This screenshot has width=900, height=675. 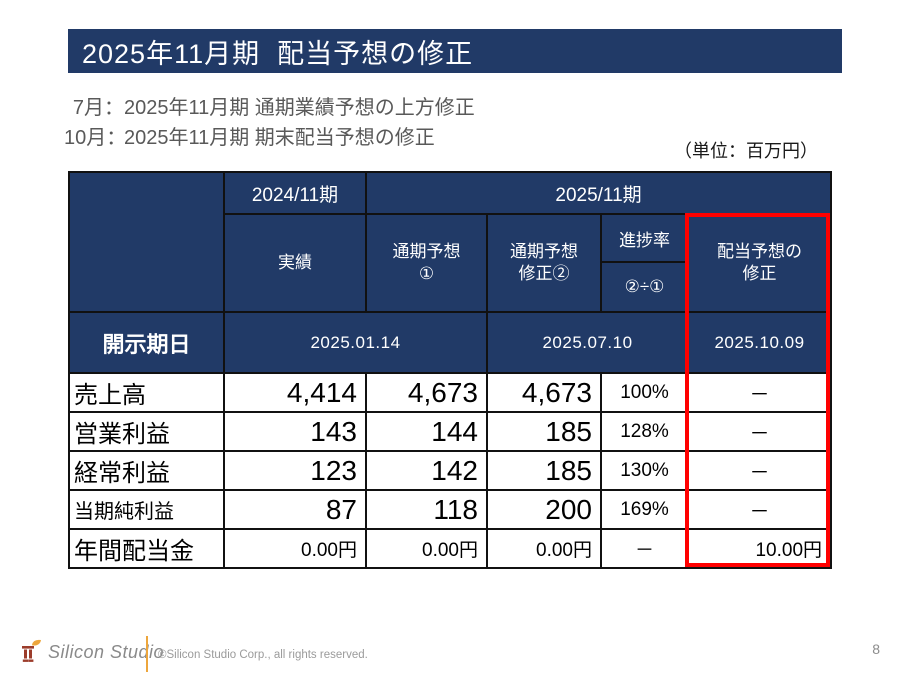 I want to click on progress-label-text: 進捗率, so click(x=644, y=240).